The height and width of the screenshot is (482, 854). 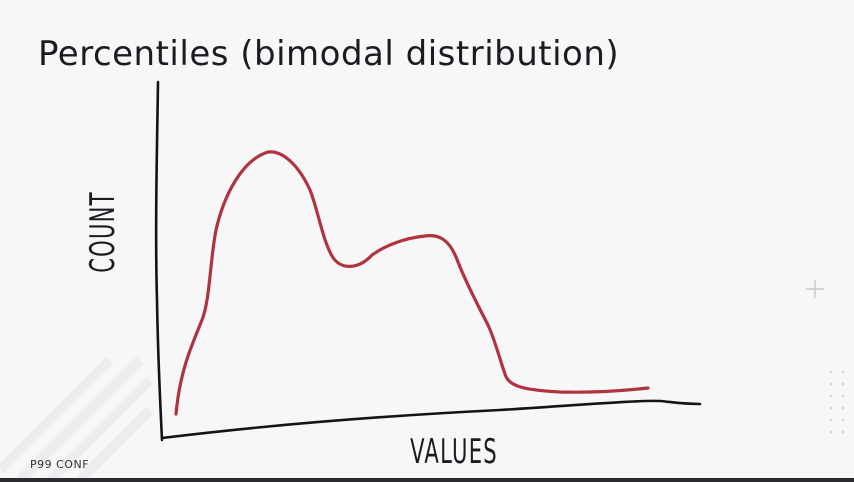 I want to click on bottom-bar, so click(x=427, y=480).